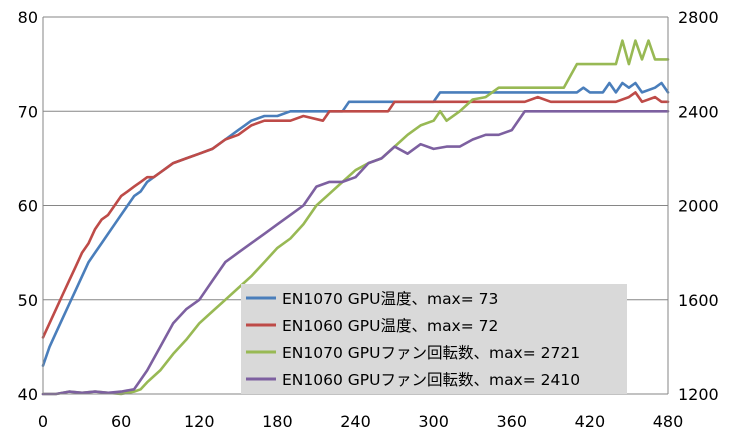  Describe the element at coordinates (698, 17) in the screenshot. I see `right-tick-label: 2800` at that location.